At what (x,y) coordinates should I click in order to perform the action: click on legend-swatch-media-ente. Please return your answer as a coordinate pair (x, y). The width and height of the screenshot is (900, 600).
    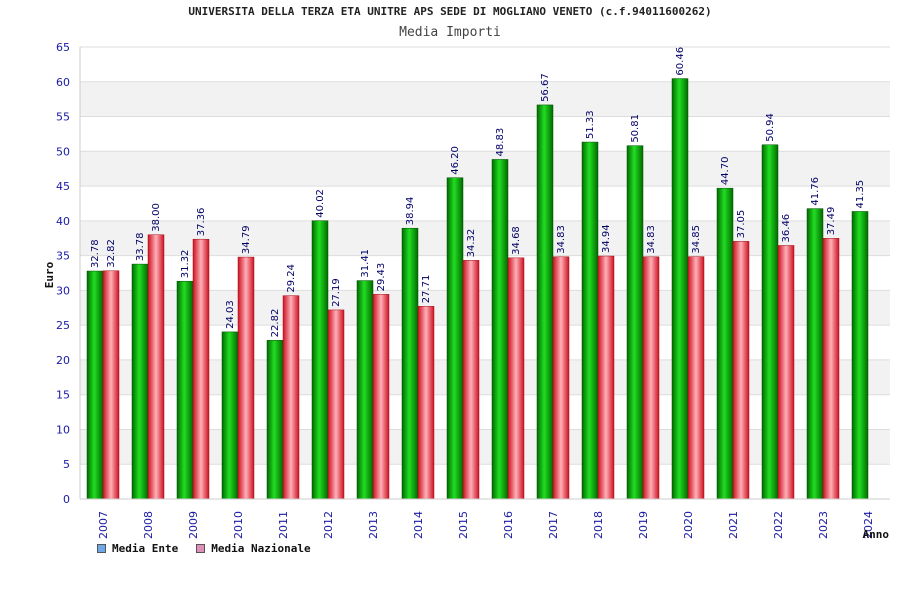
    Looking at the image, I should click on (101, 548).